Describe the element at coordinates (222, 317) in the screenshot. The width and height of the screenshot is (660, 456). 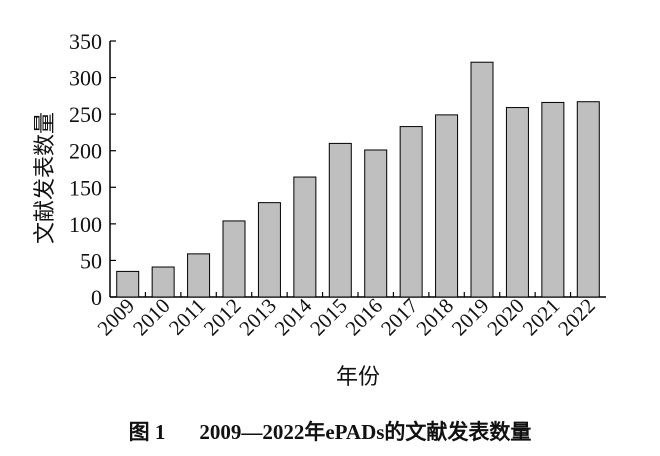
I see `x-tick-label: 2012` at that location.